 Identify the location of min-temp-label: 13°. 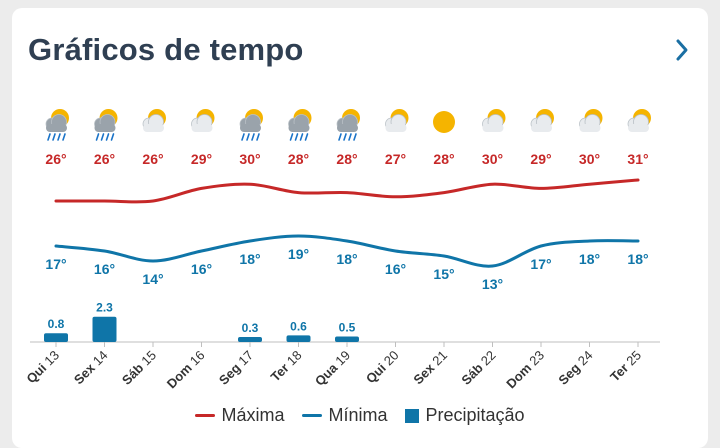
(492, 284).